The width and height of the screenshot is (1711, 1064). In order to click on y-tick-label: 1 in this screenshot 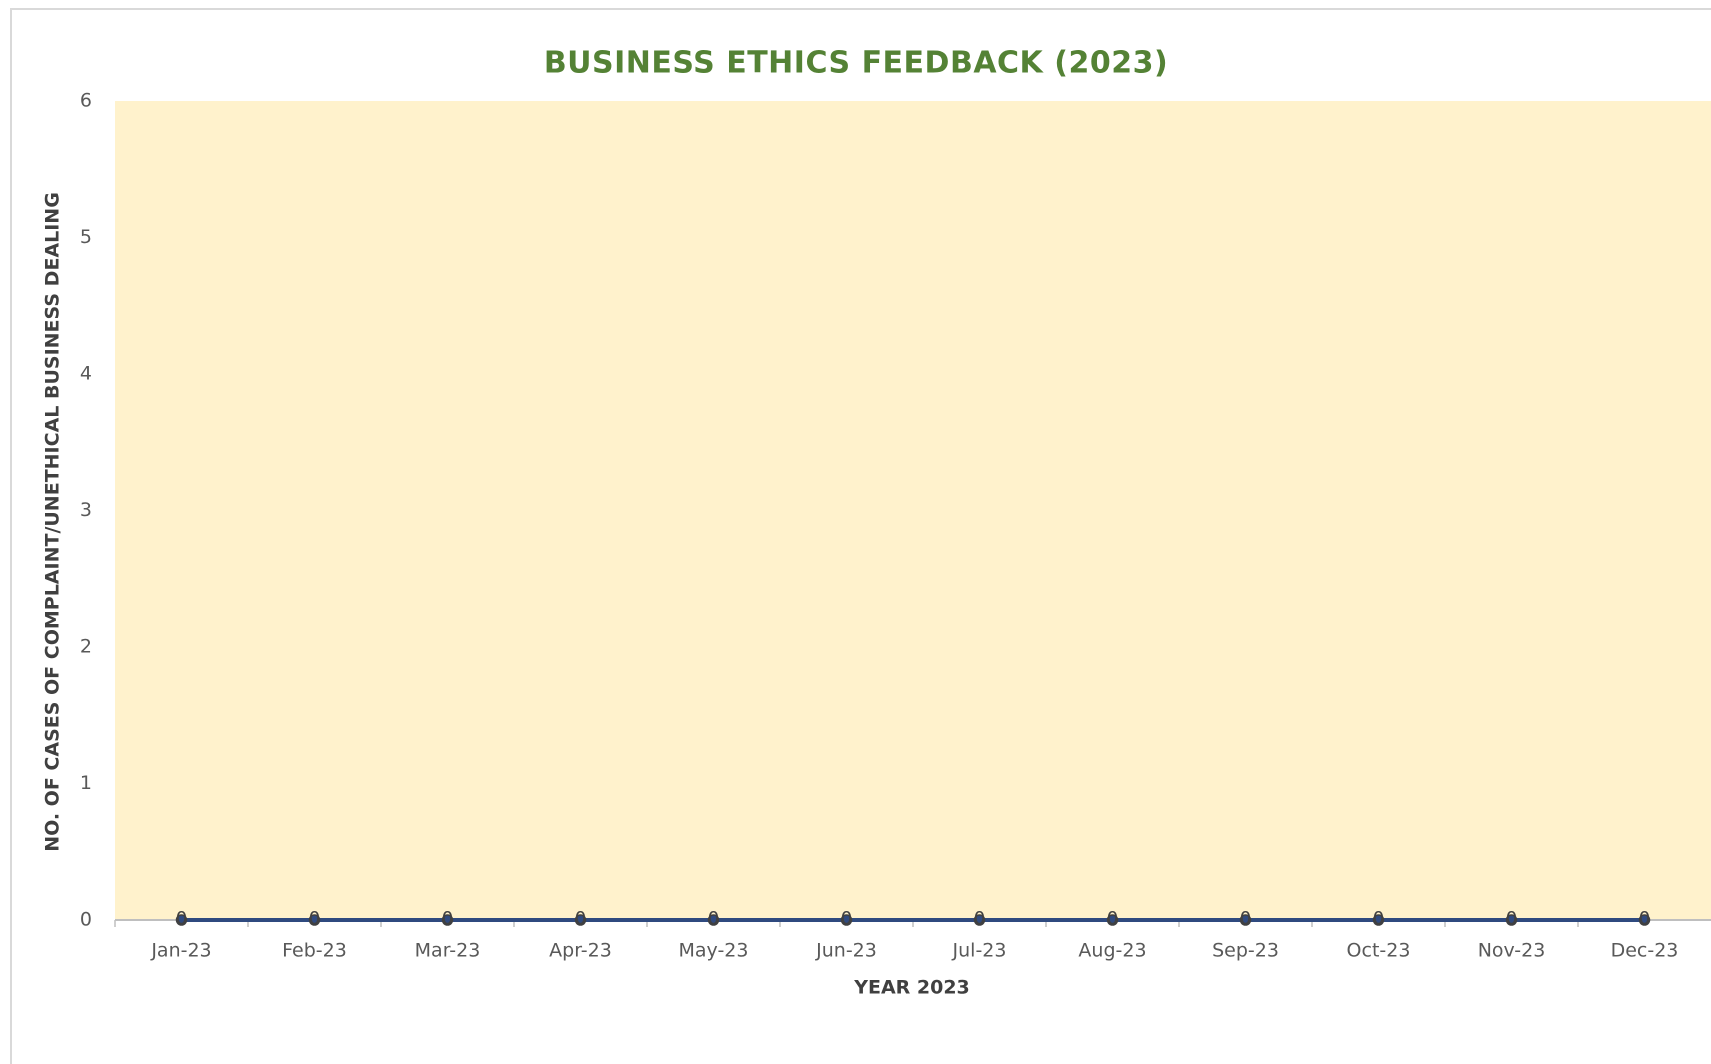, I will do `click(86, 783)`.